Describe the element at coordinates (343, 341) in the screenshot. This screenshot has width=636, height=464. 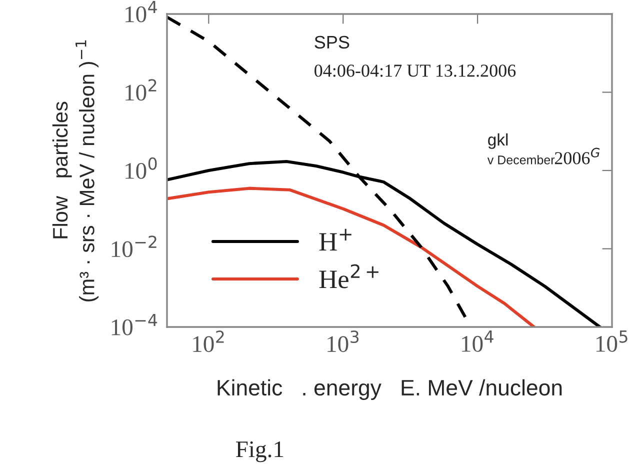
I see `x-tick-label: 10$^{3}$` at that location.